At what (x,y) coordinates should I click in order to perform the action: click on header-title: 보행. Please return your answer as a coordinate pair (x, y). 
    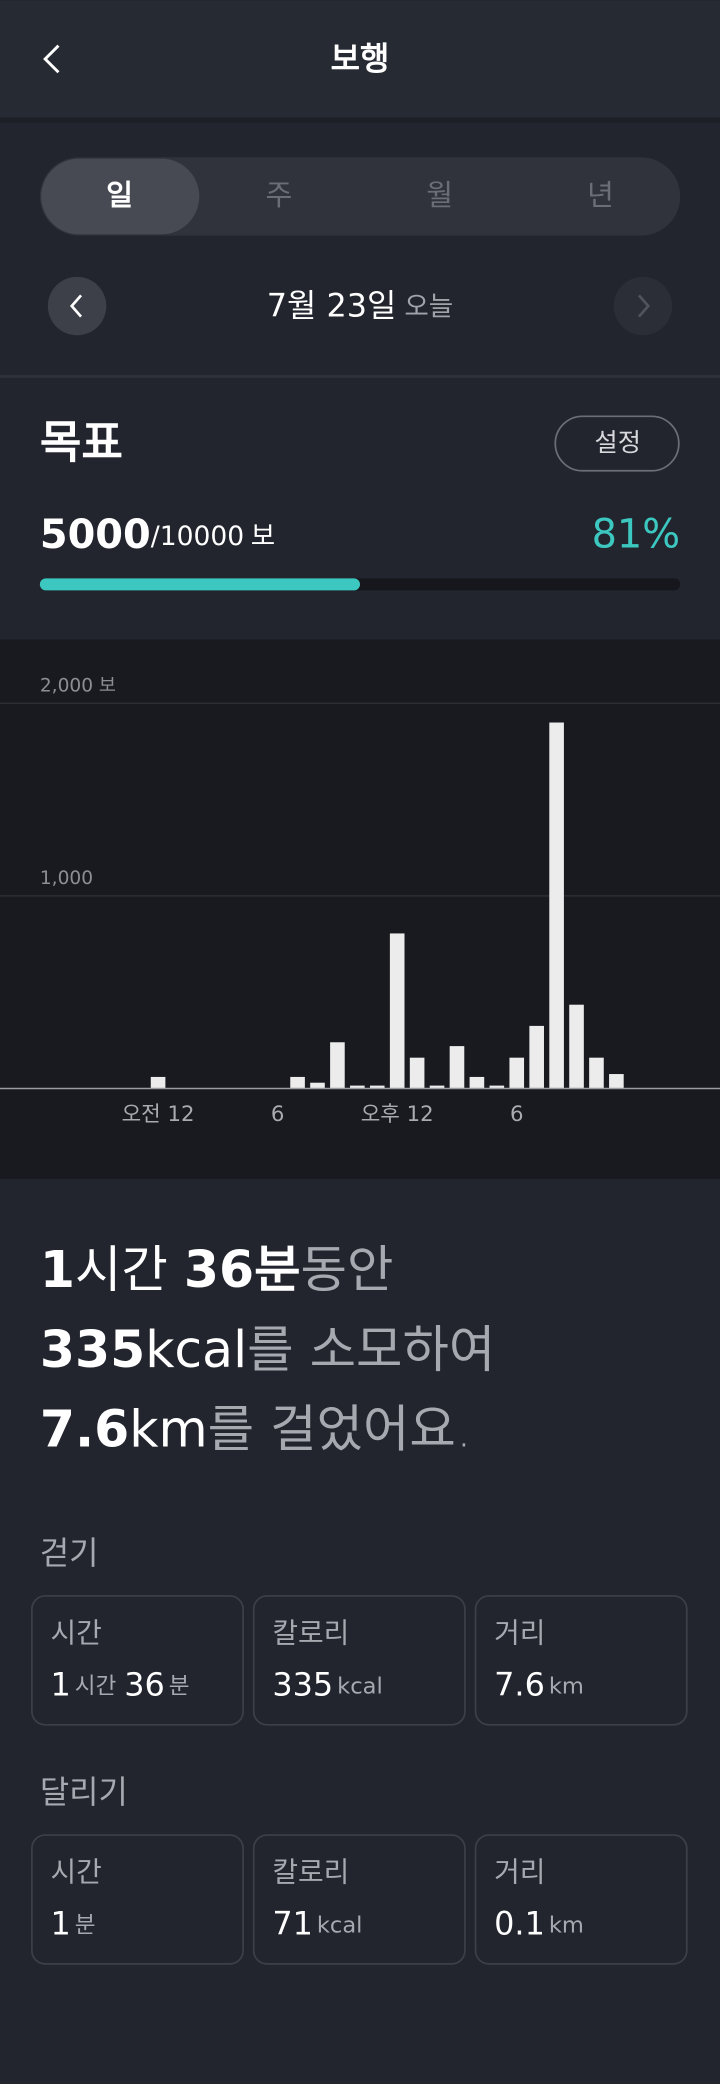
    Looking at the image, I should click on (360, 58).